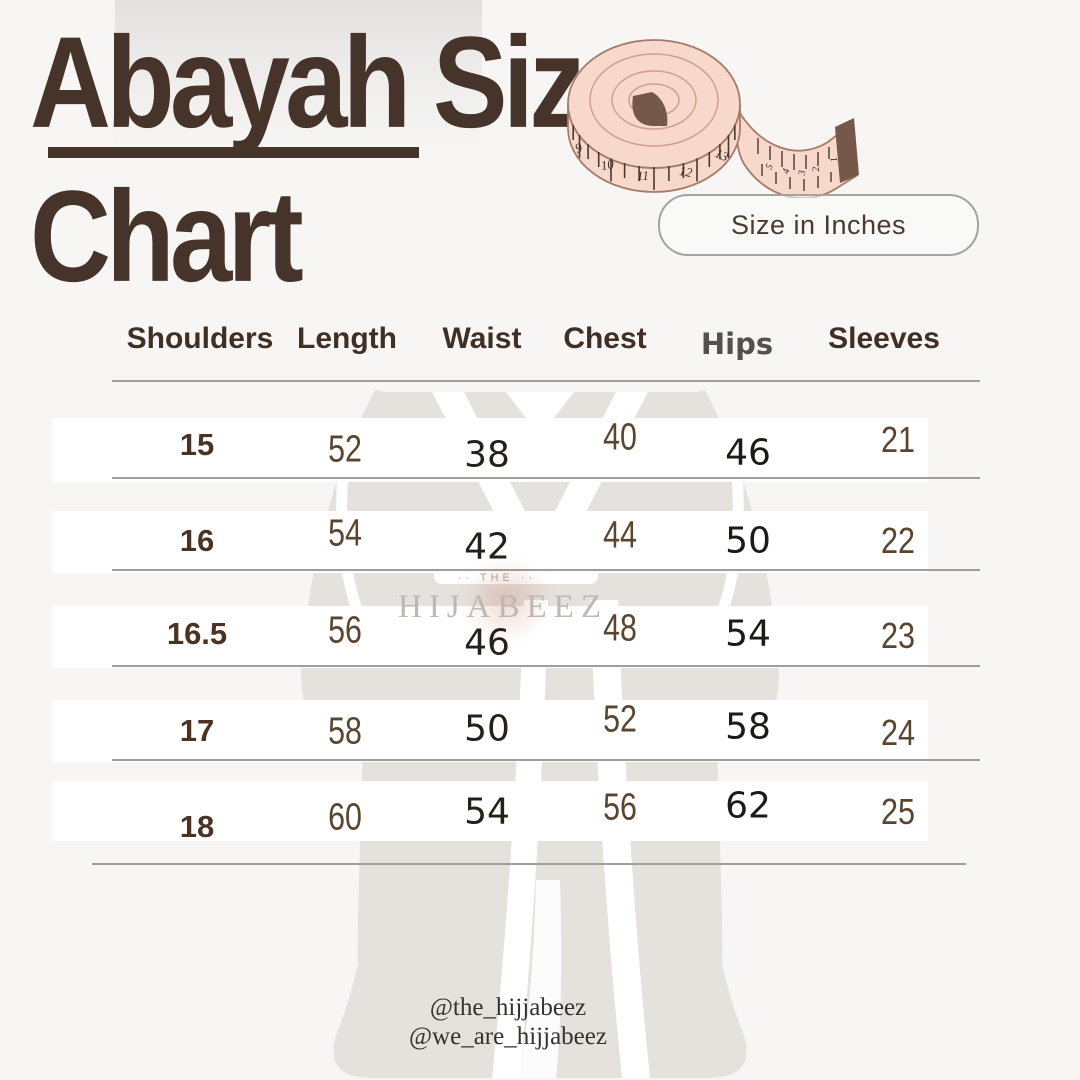 The width and height of the screenshot is (1080, 1080). What do you see at coordinates (898, 635) in the screenshot?
I see `cell-sleeves: 23` at bounding box center [898, 635].